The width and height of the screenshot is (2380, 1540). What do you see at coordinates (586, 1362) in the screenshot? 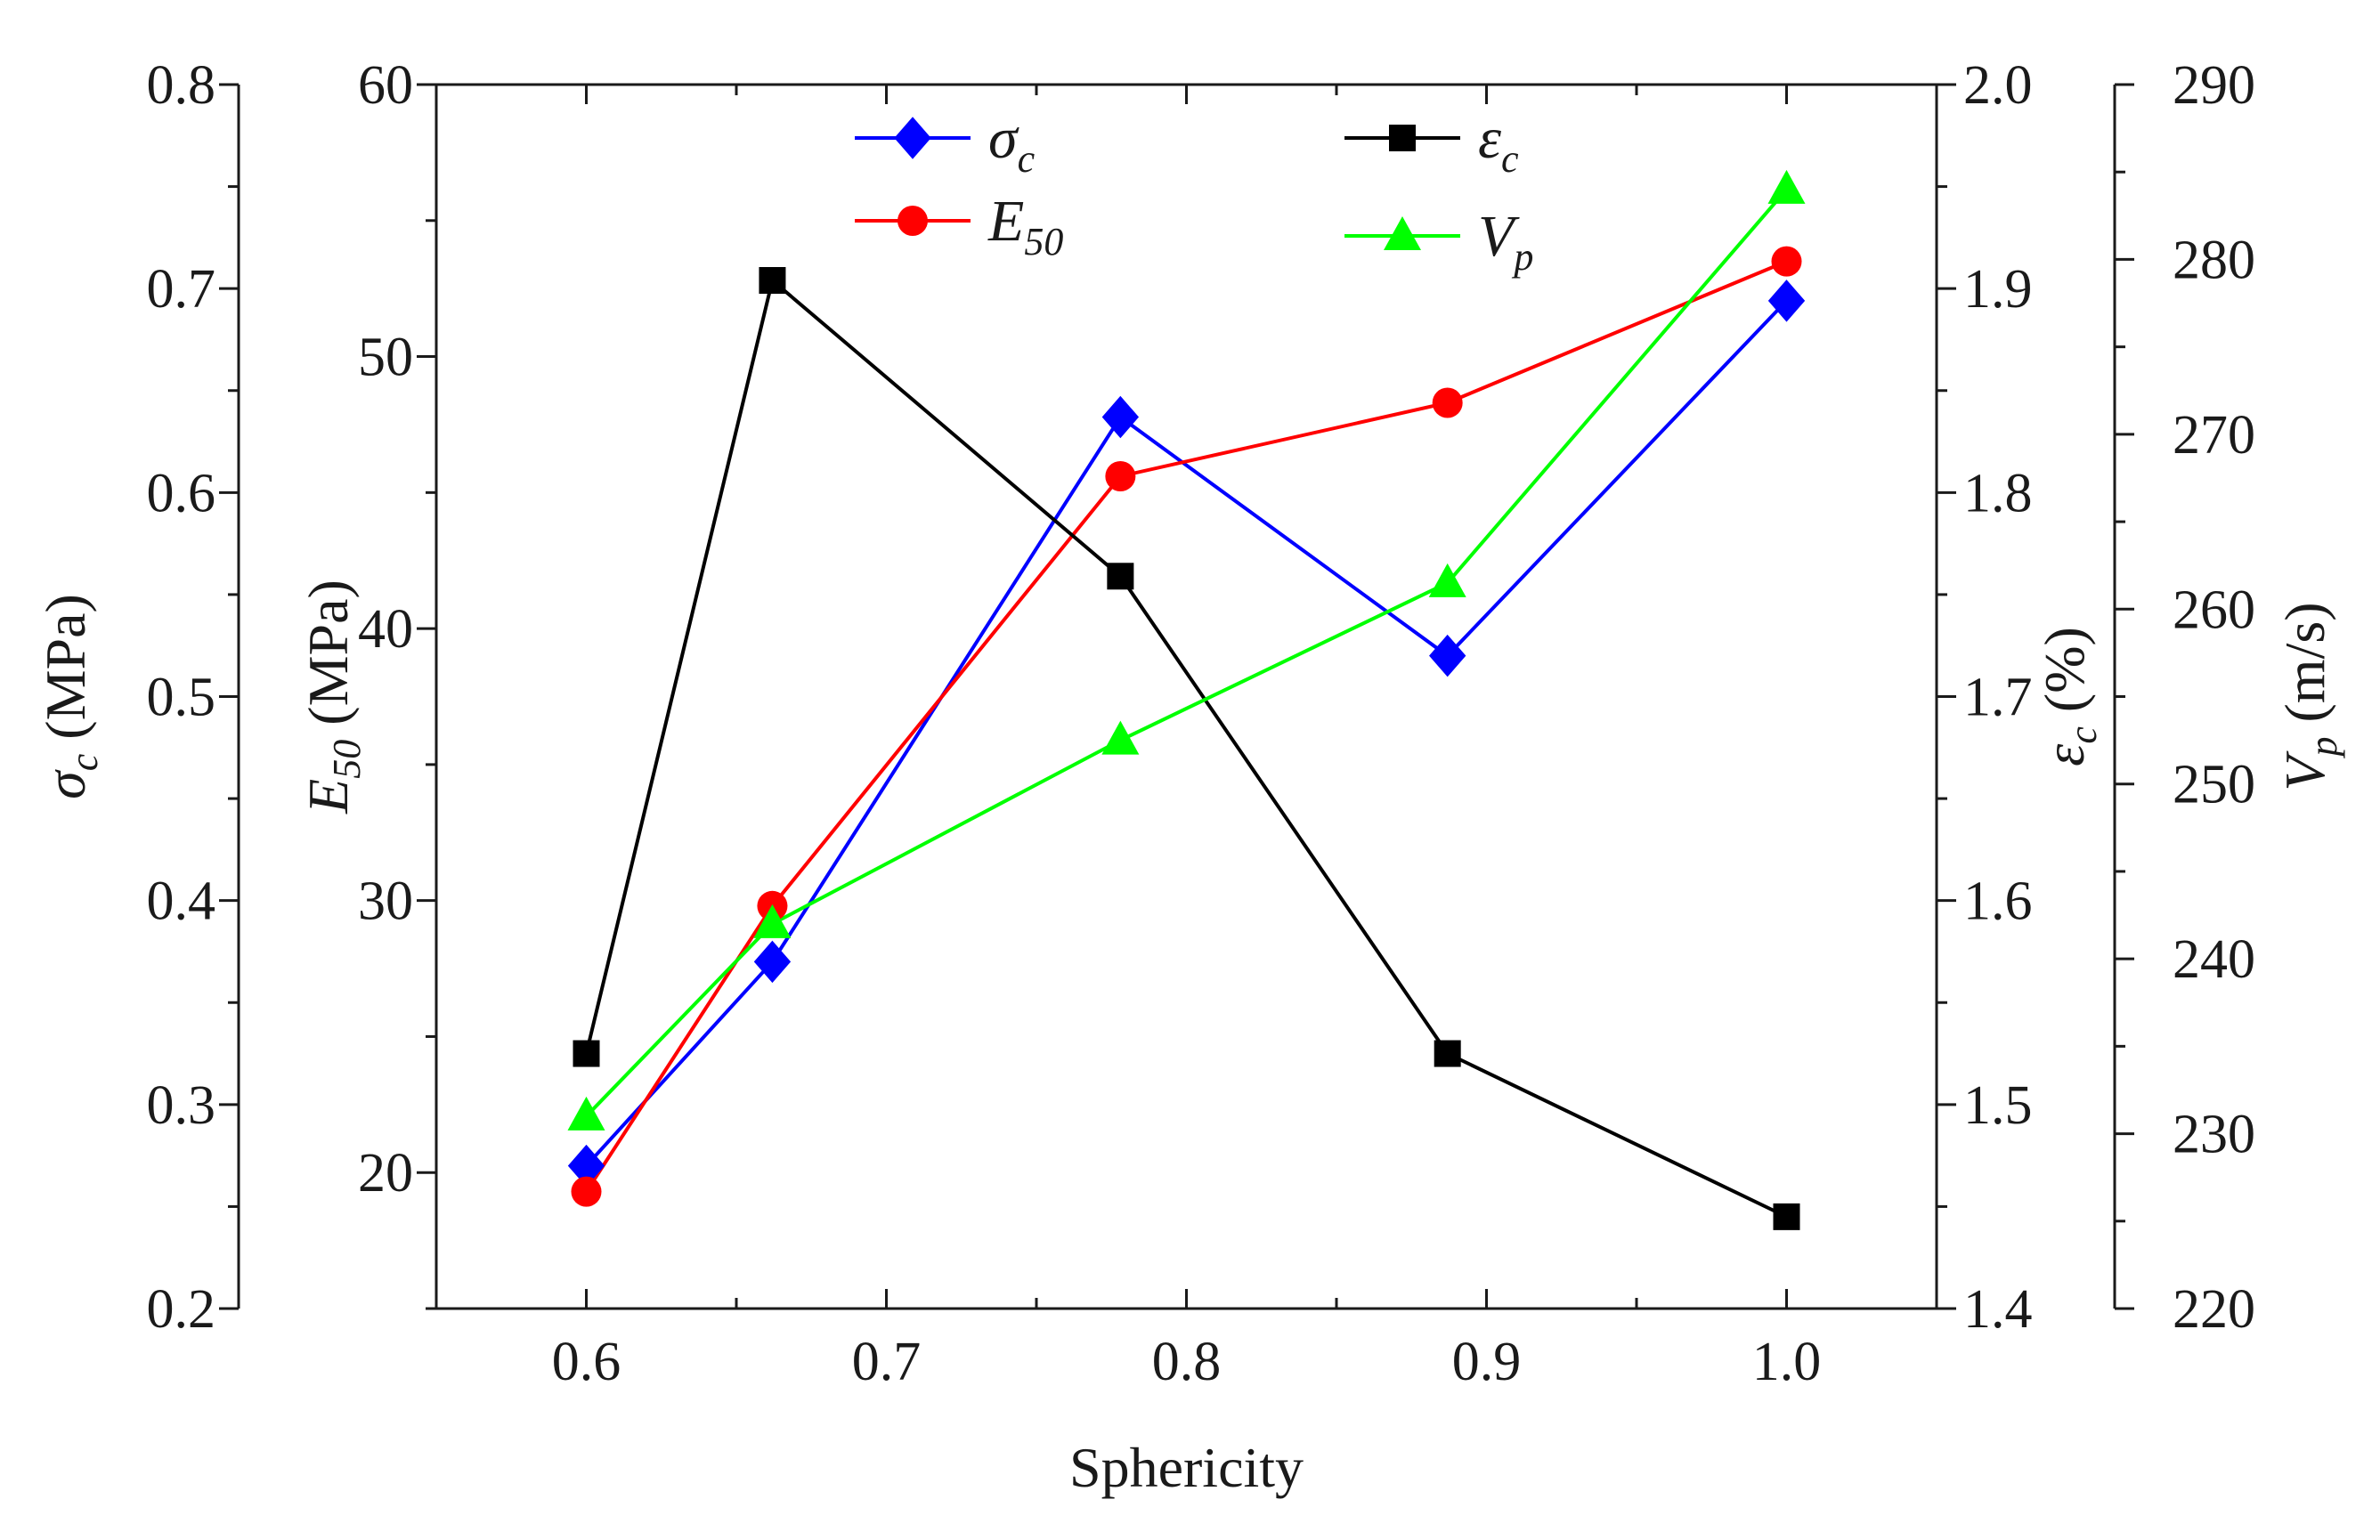
I see `x-tick-label: 0.6` at bounding box center [586, 1362].